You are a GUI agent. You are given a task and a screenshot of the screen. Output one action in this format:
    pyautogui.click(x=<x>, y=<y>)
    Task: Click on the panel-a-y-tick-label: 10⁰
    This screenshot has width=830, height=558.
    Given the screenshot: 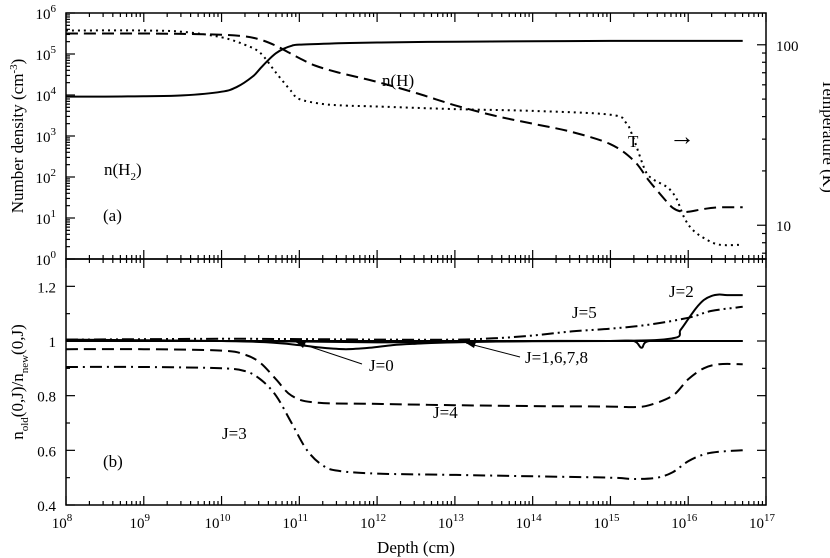 What is the action you would take?
    pyautogui.click(x=46, y=259)
    